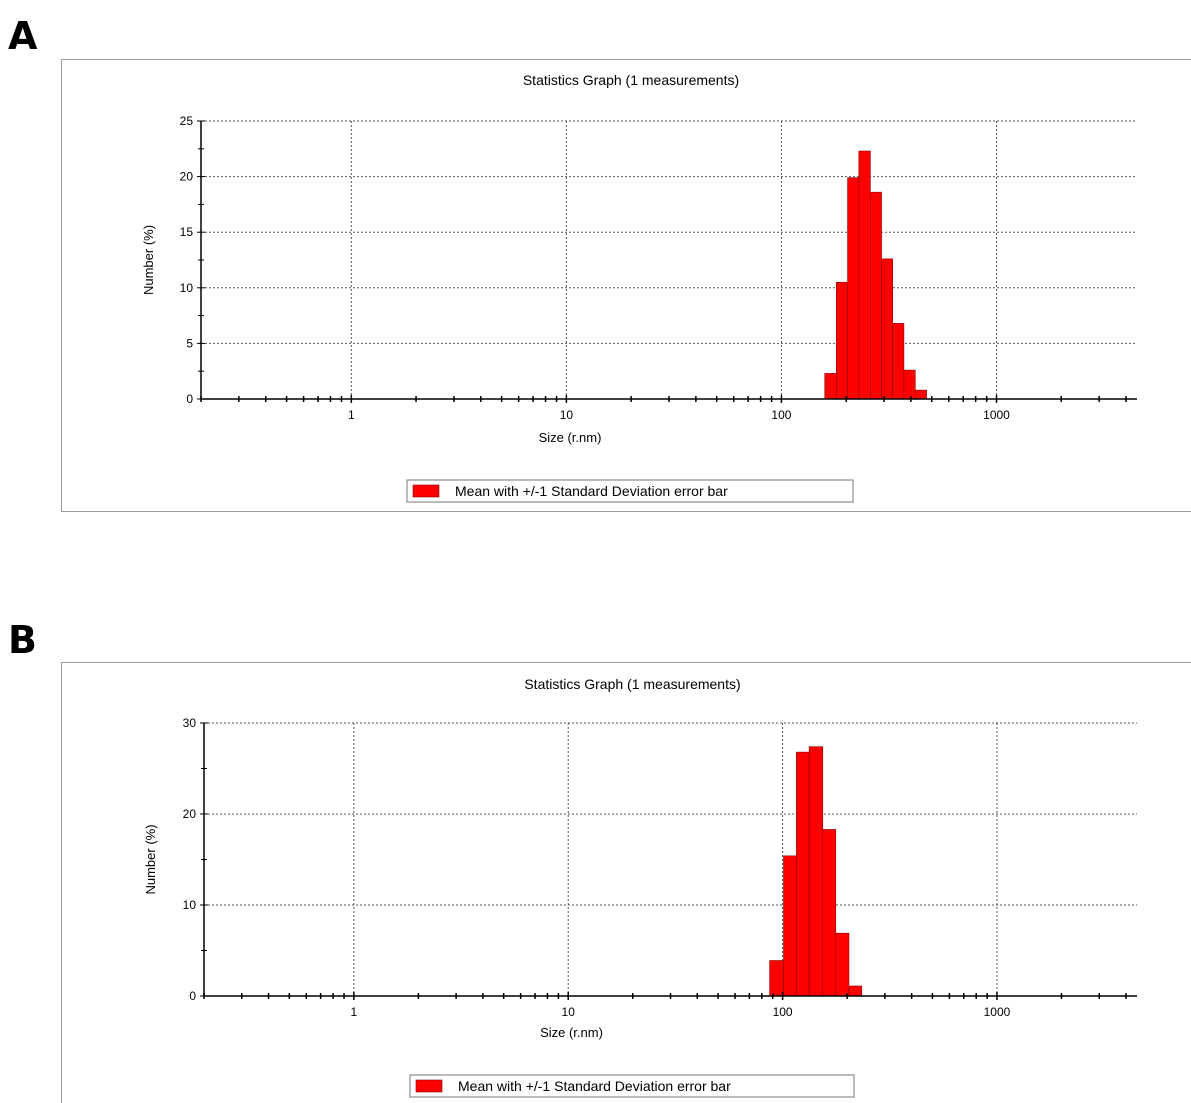 This screenshot has height=1103, width=1191. Describe the element at coordinates (190, 723) in the screenshot. I see `y-tick-label: 30` at that location.